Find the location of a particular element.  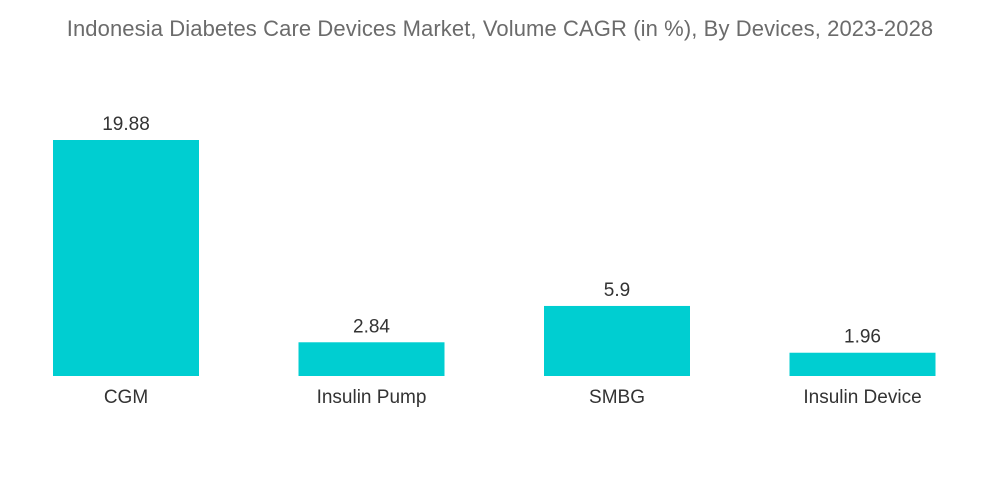

category-label: SMBG is located at coordinates (617, 397).